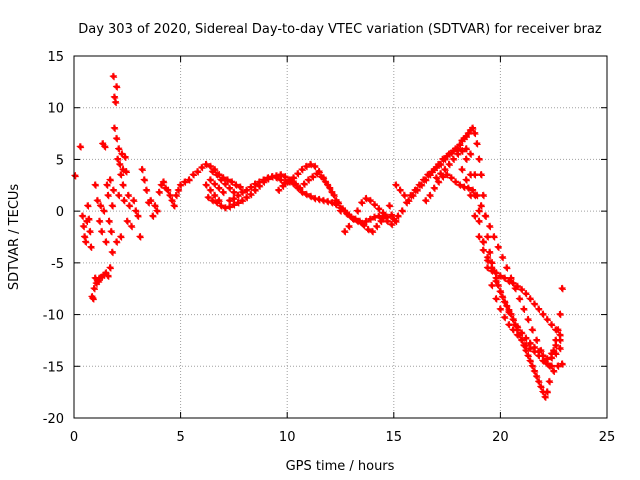  Describe the element at coordinates (55, 109) in the screenshot. I see `y-tick-label: 10` at that location.